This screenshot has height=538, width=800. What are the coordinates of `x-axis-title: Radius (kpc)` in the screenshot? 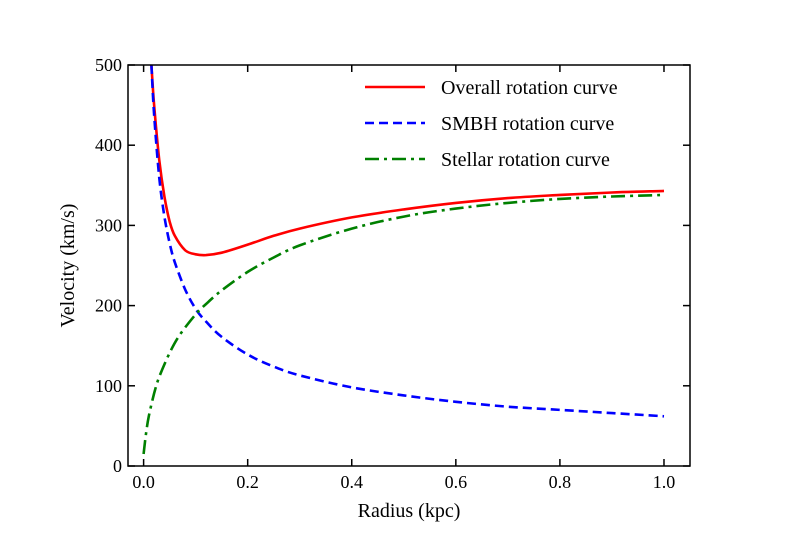 It's located at (409, 511).